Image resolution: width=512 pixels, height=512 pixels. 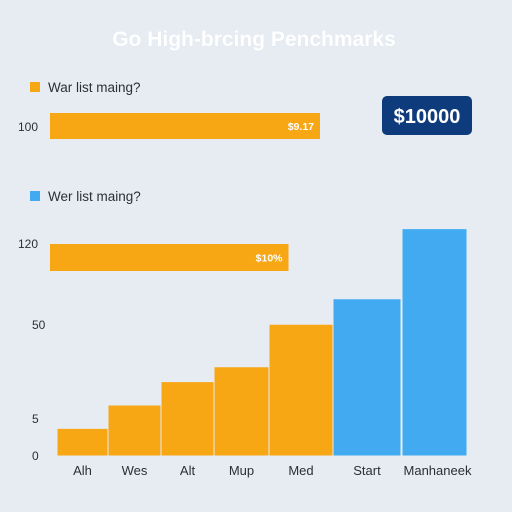 I want to click on bar-mup, so click(x=241, y=411).